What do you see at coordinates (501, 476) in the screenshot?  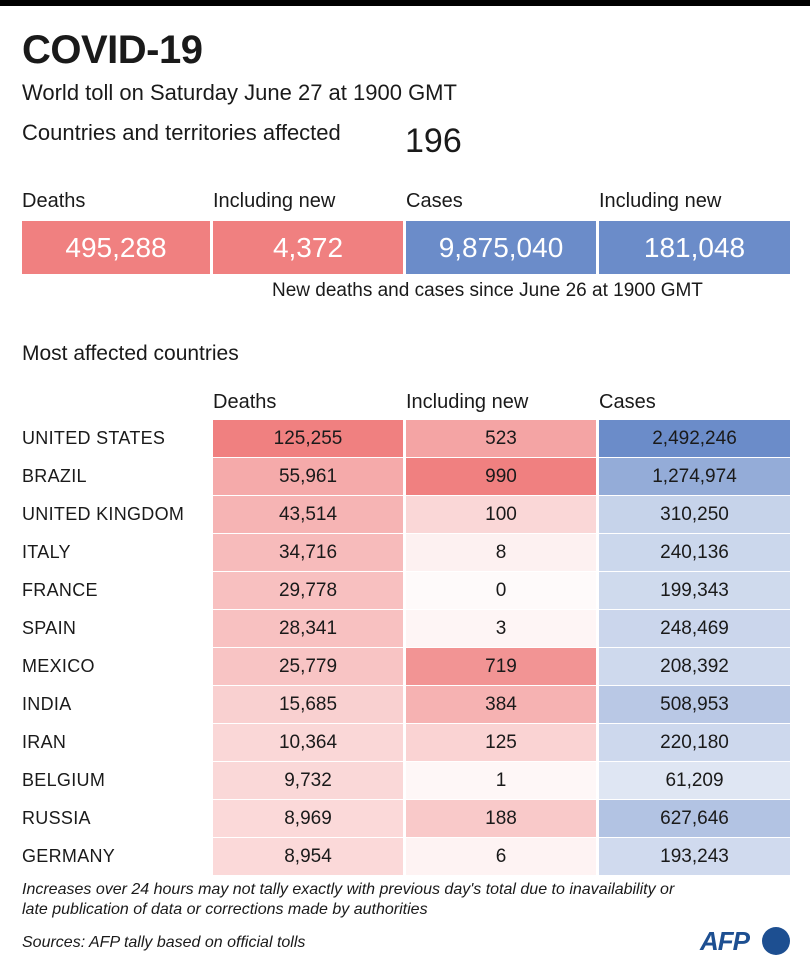 I see `new-deaths-cell: 990` at bounding box center [501, 476].